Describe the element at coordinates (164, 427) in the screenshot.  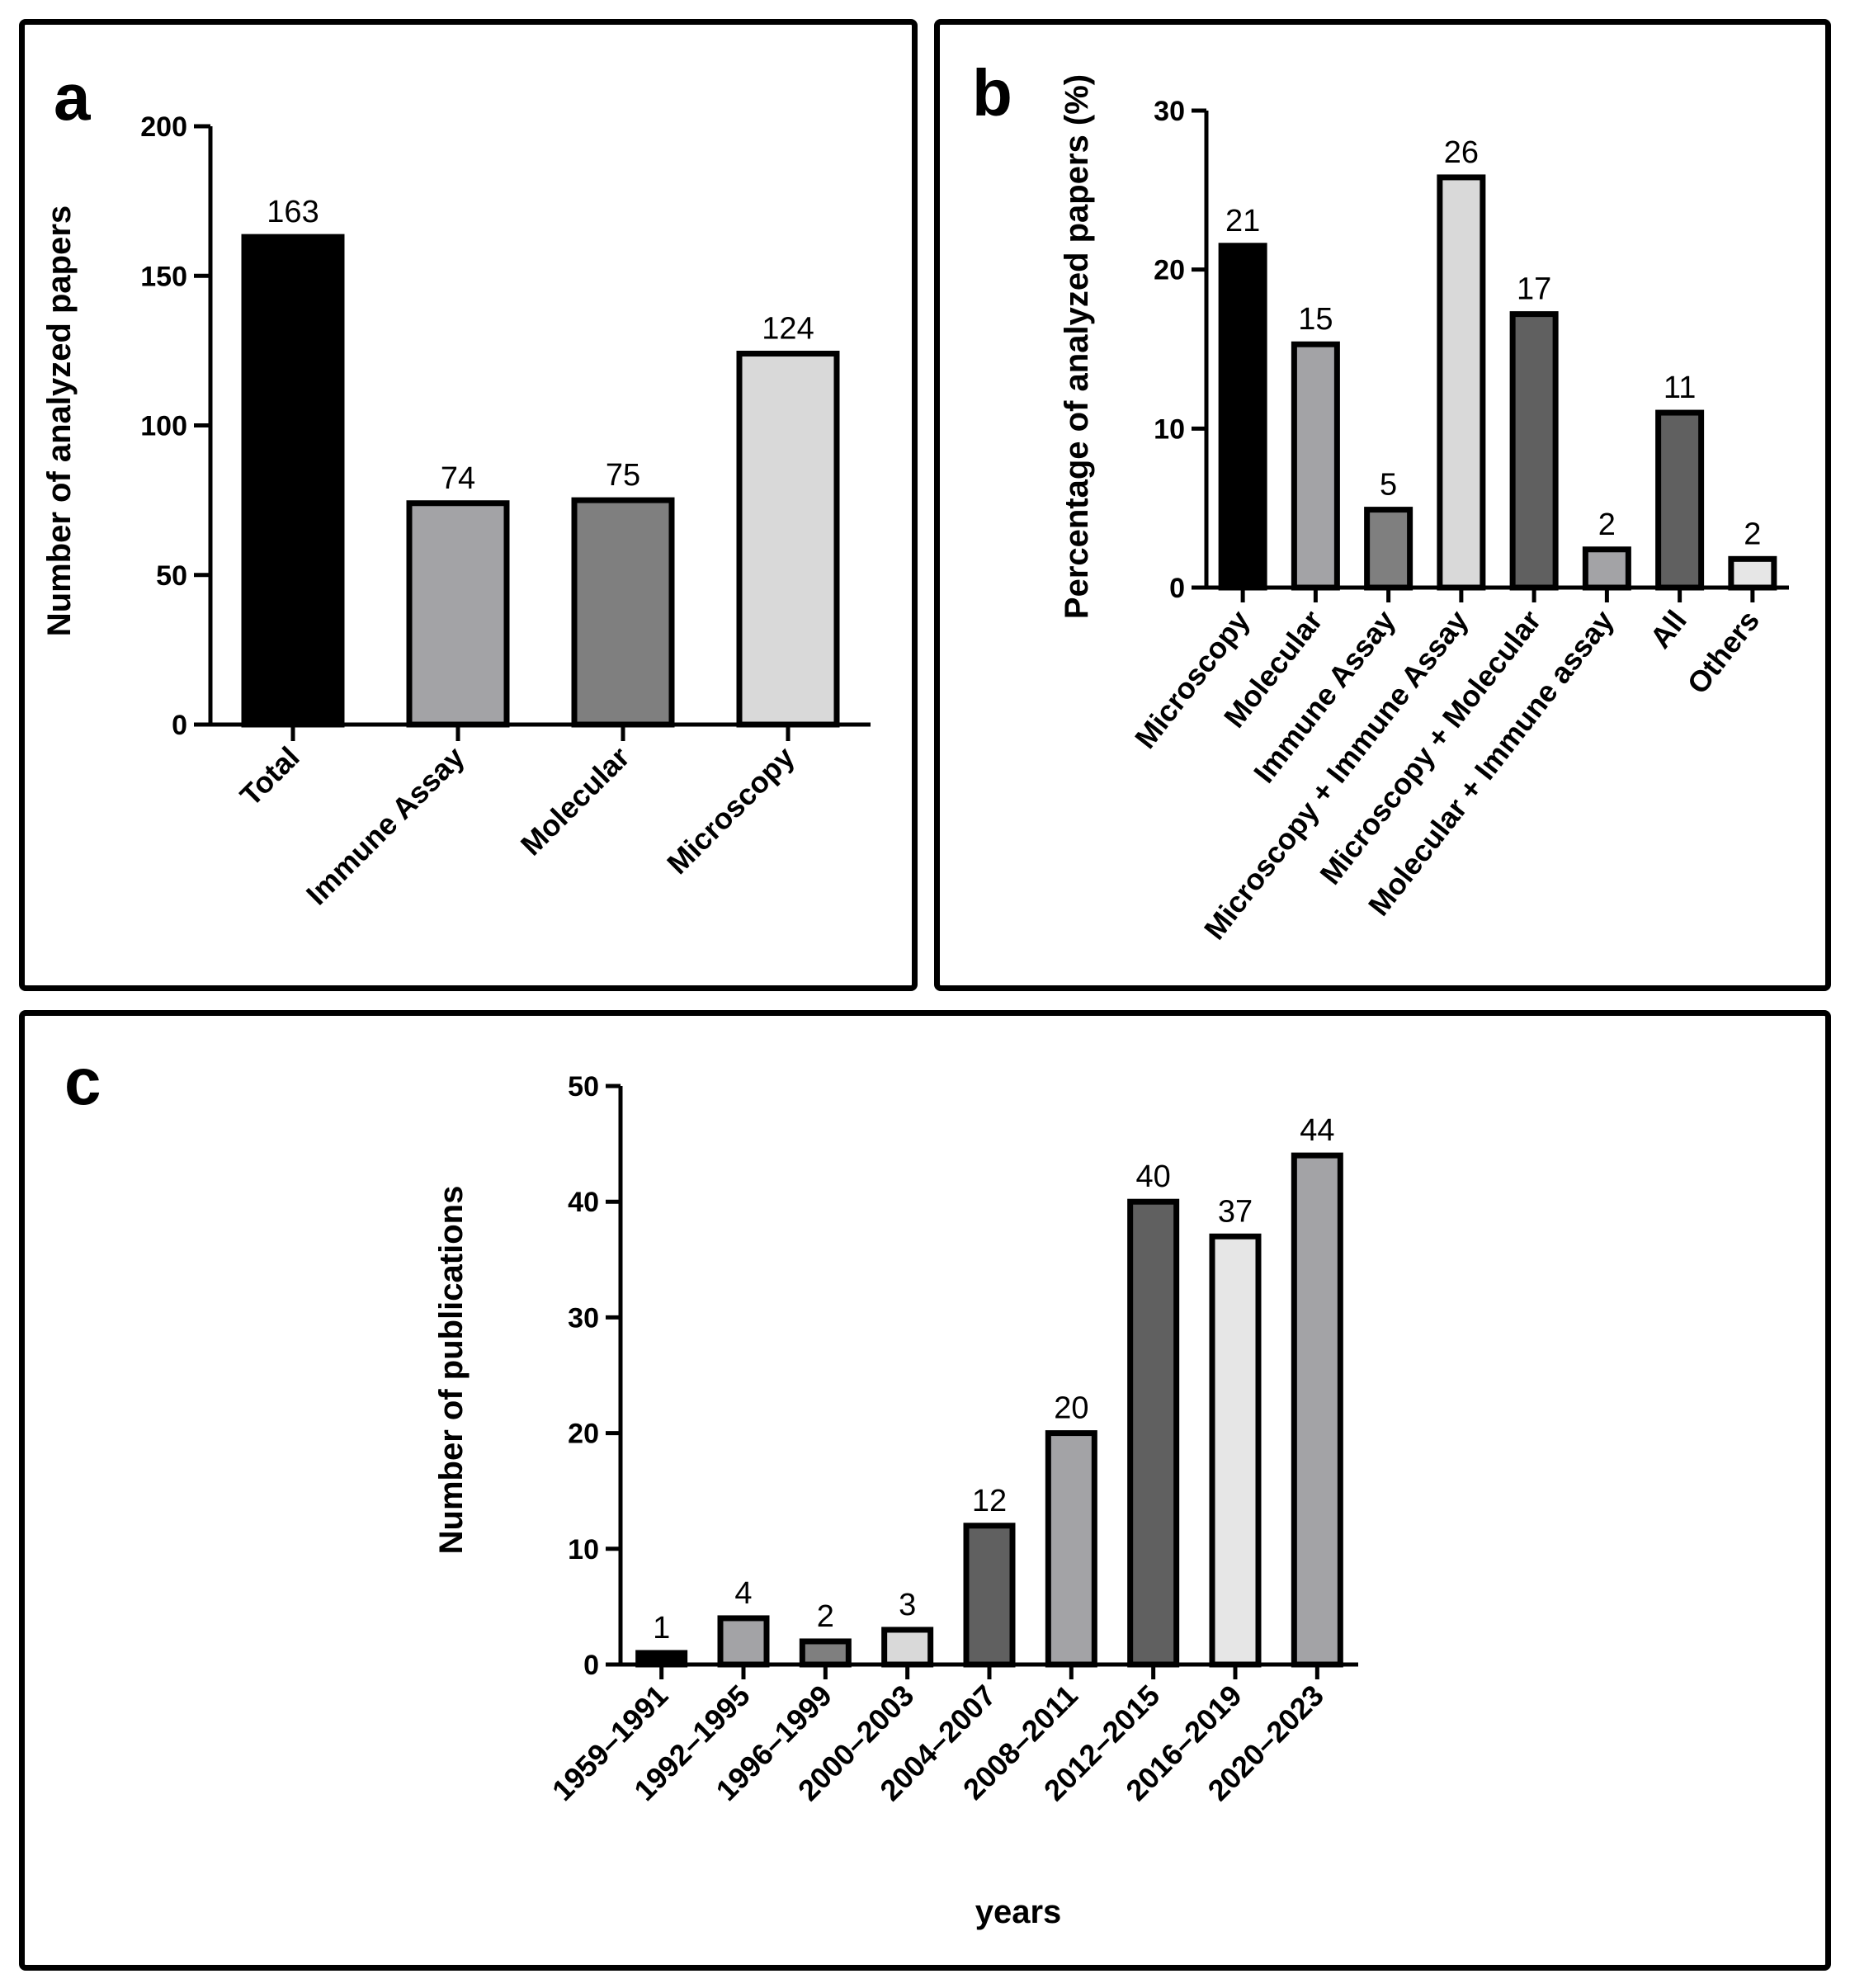
I see `y-tick-label-a: 100` at that location.